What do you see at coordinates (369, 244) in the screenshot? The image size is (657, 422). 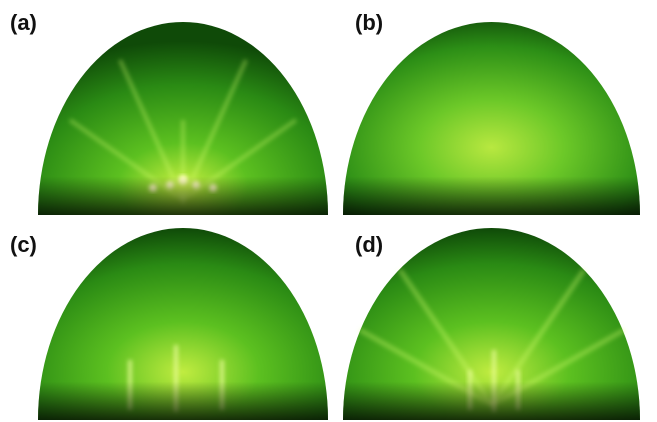 I see `panel-label: (d)` at bounding box center [369, 244].